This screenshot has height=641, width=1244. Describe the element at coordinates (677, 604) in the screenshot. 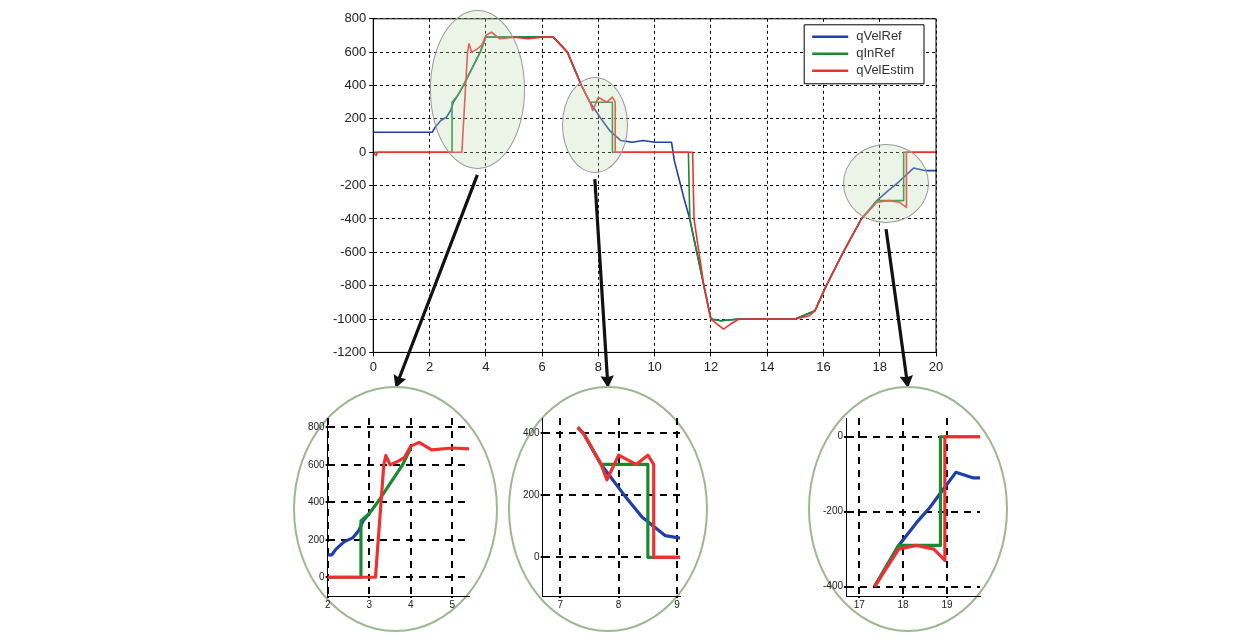

I see `x-tick-label: 9` at that location.